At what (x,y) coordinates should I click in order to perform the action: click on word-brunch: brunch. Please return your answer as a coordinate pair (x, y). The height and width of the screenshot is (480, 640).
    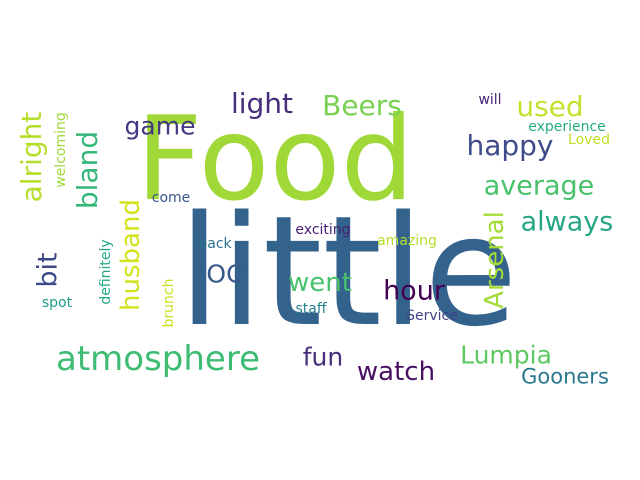
    Looking at the image, I should click on (169, 303).